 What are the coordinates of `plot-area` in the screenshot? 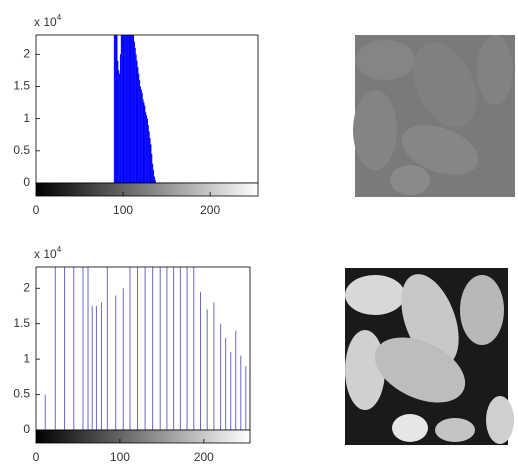 It's located at (143, 348).